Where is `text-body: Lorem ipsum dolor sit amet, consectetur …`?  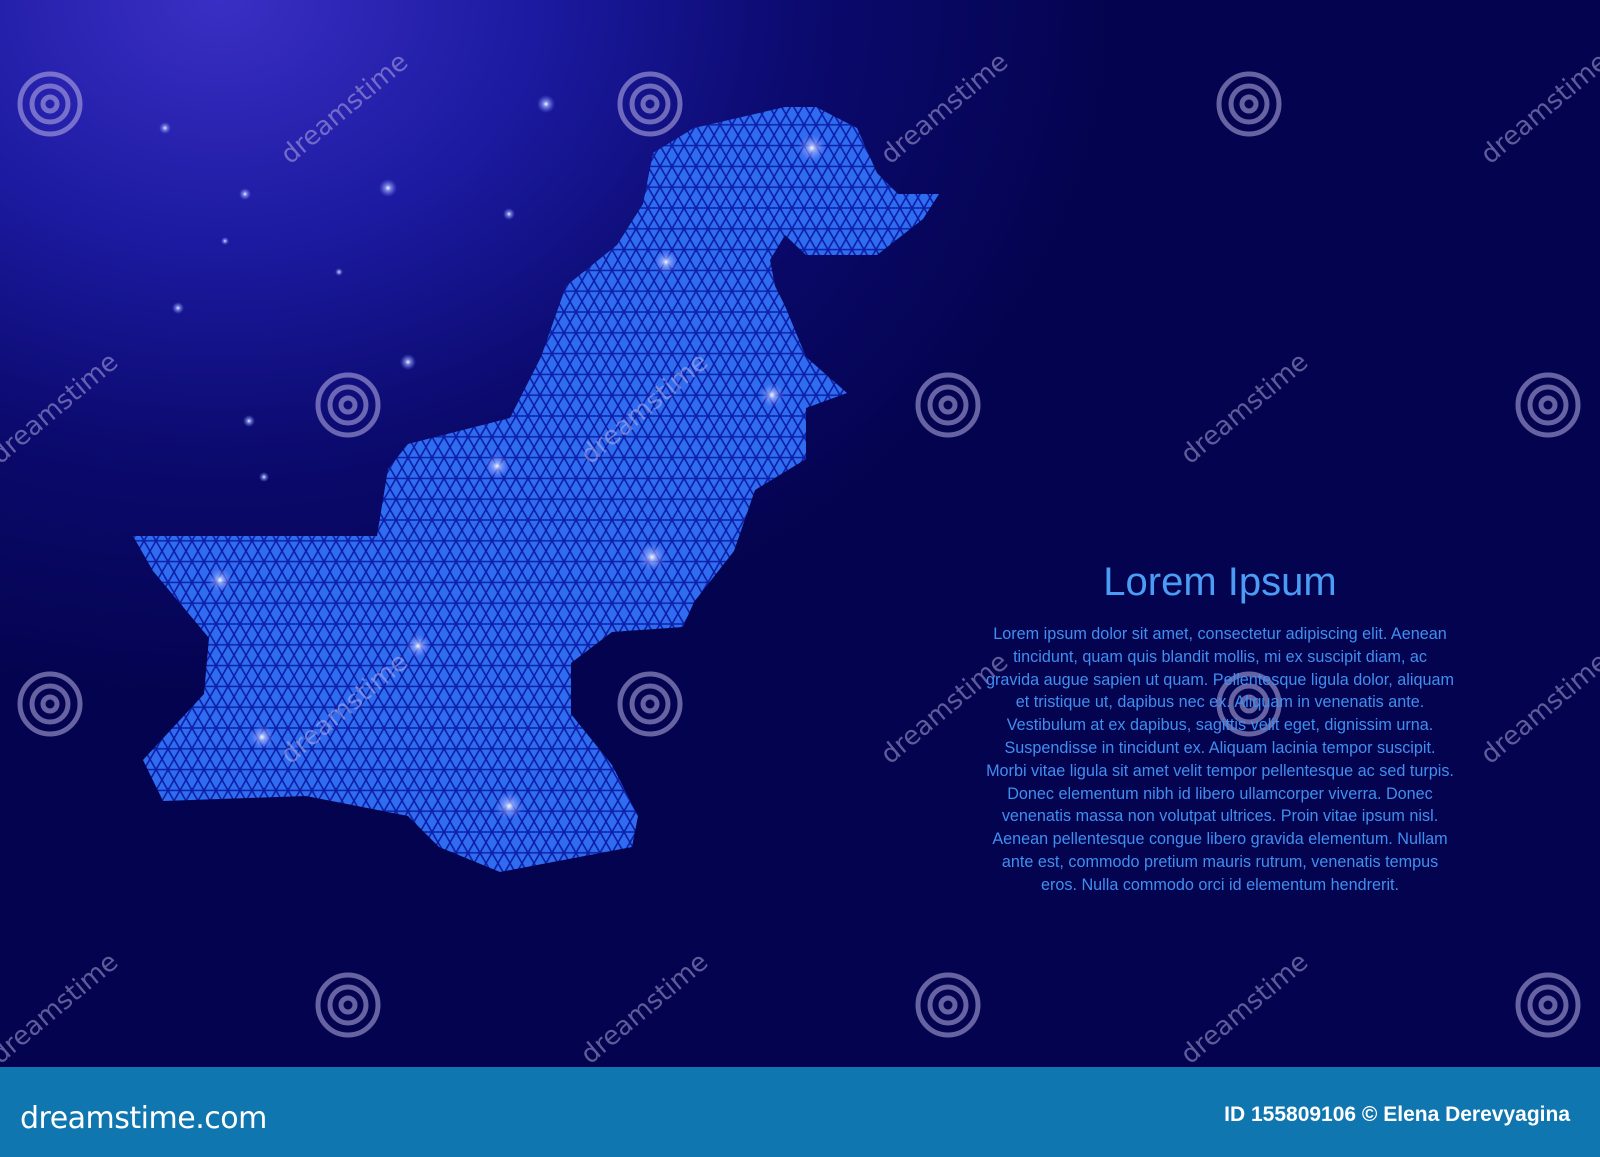 text-body: Lorem ipsum dolor sit amet, consectetur … is located at coordinates (1220, 759).